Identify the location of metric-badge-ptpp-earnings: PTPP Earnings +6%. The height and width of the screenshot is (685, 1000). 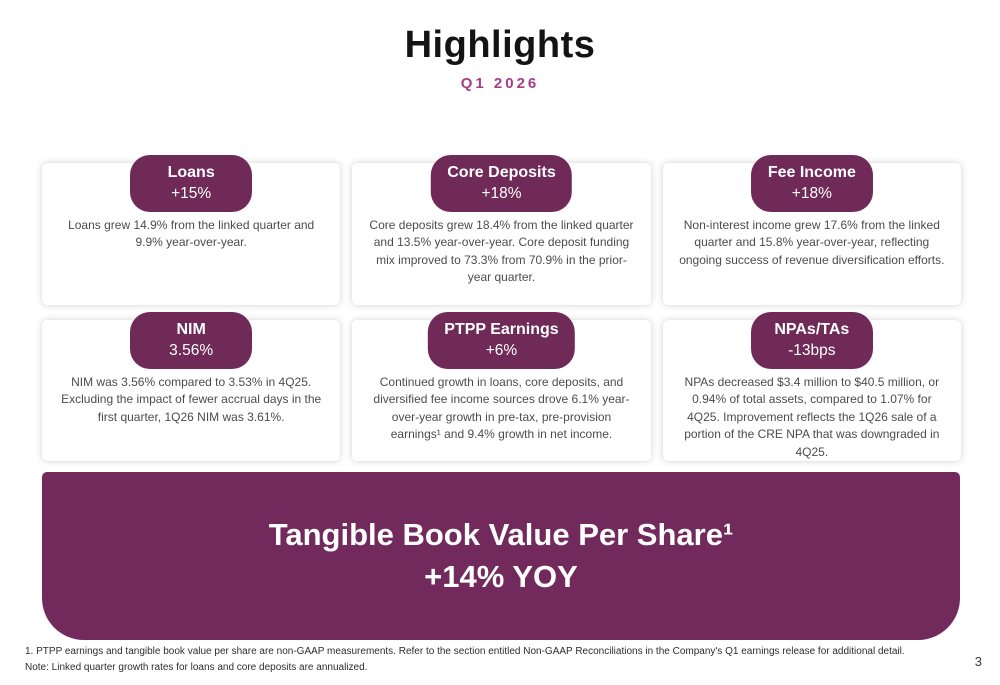
(501, 340).